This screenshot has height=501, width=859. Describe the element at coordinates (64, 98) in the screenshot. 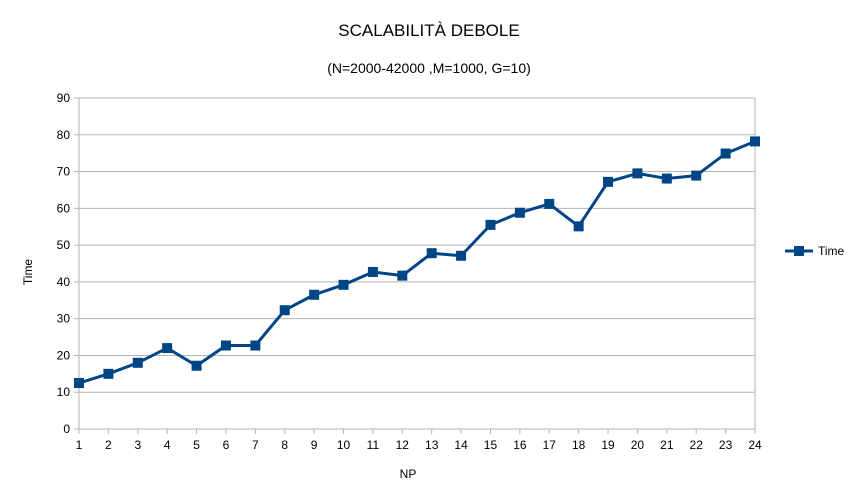

I see `y-tick-label: 90` at that location.